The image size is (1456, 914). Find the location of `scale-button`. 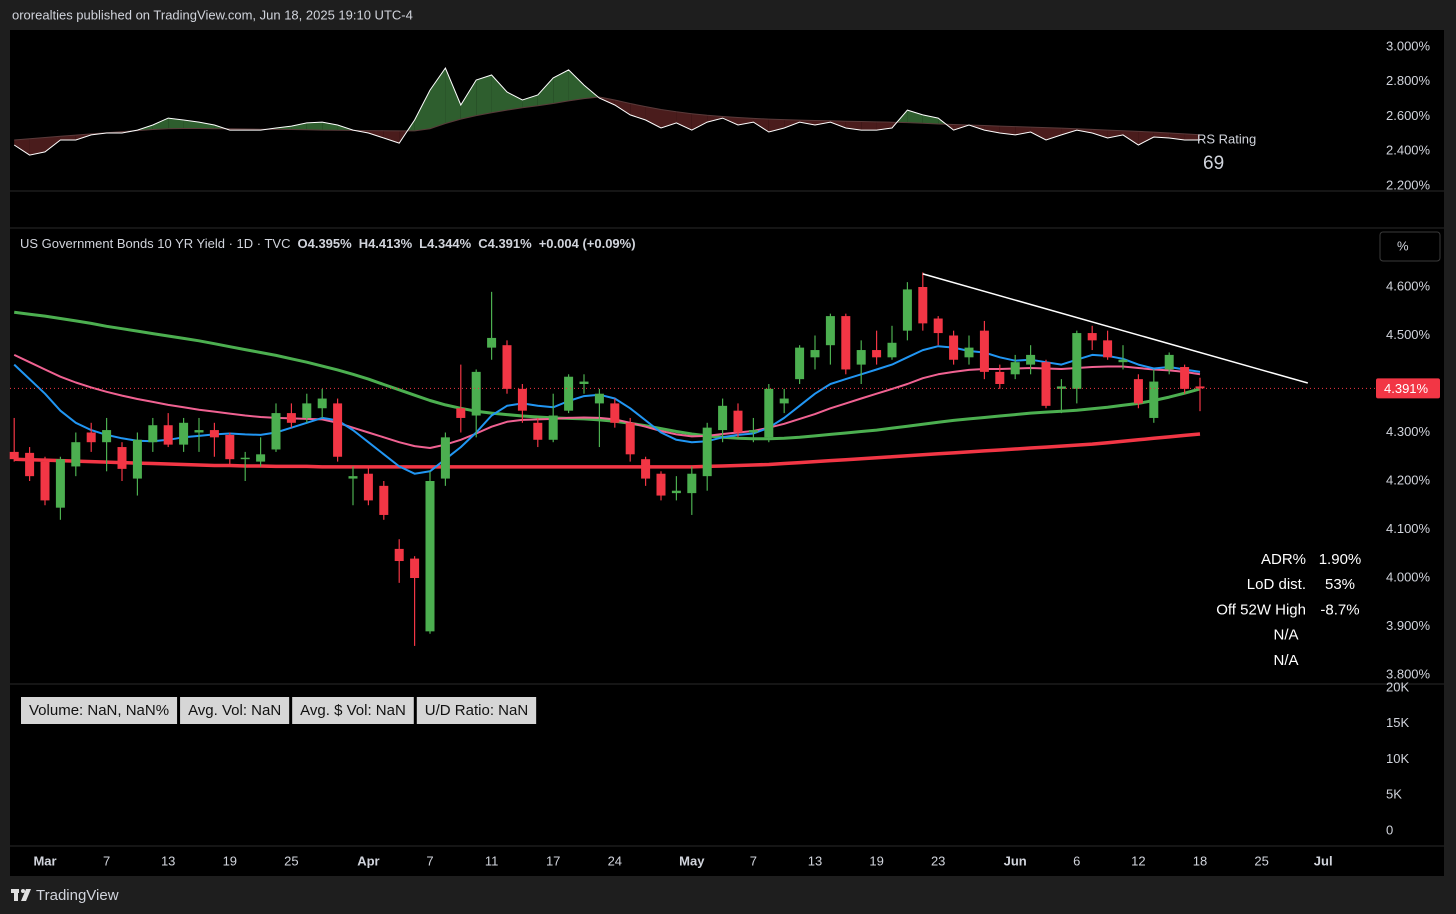

scale-button is located at coordinates (1410, 246).